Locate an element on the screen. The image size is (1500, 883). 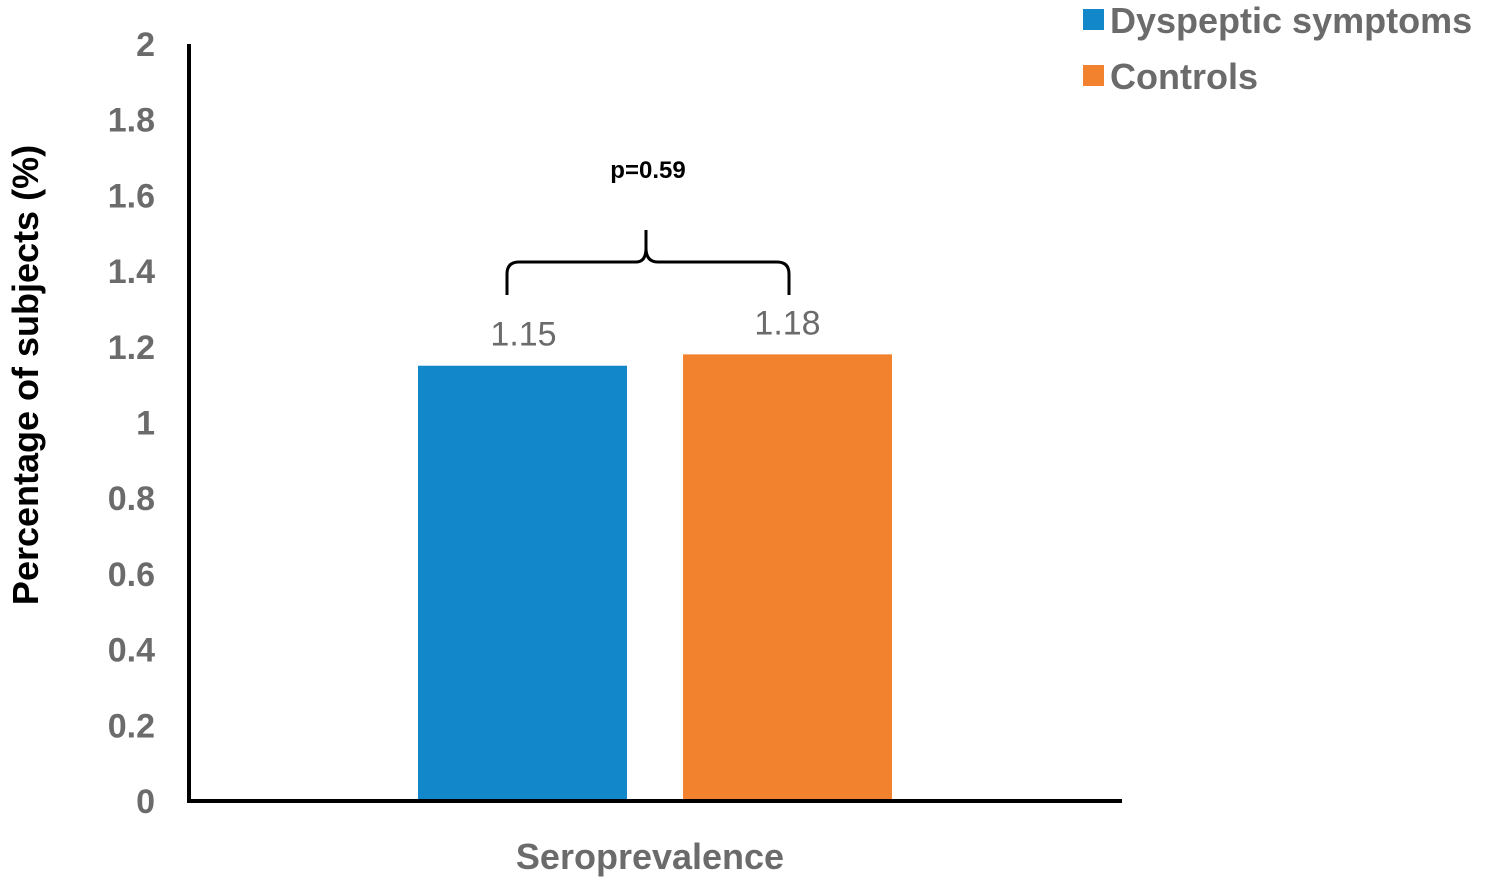
y-tick-label: 1 is located at coordinates (145, 424).